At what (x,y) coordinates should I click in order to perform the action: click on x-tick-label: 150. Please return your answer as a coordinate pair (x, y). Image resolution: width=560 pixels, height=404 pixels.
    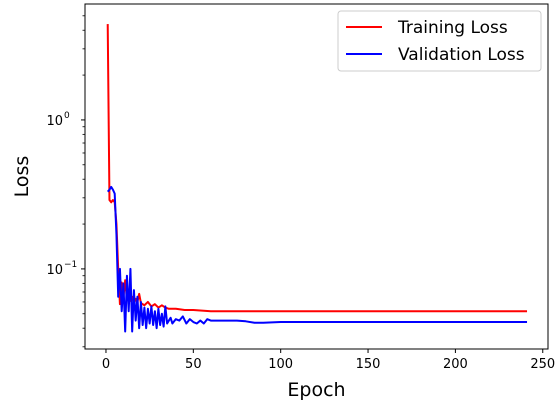
    Looking at the image, I should click on (368, 364).